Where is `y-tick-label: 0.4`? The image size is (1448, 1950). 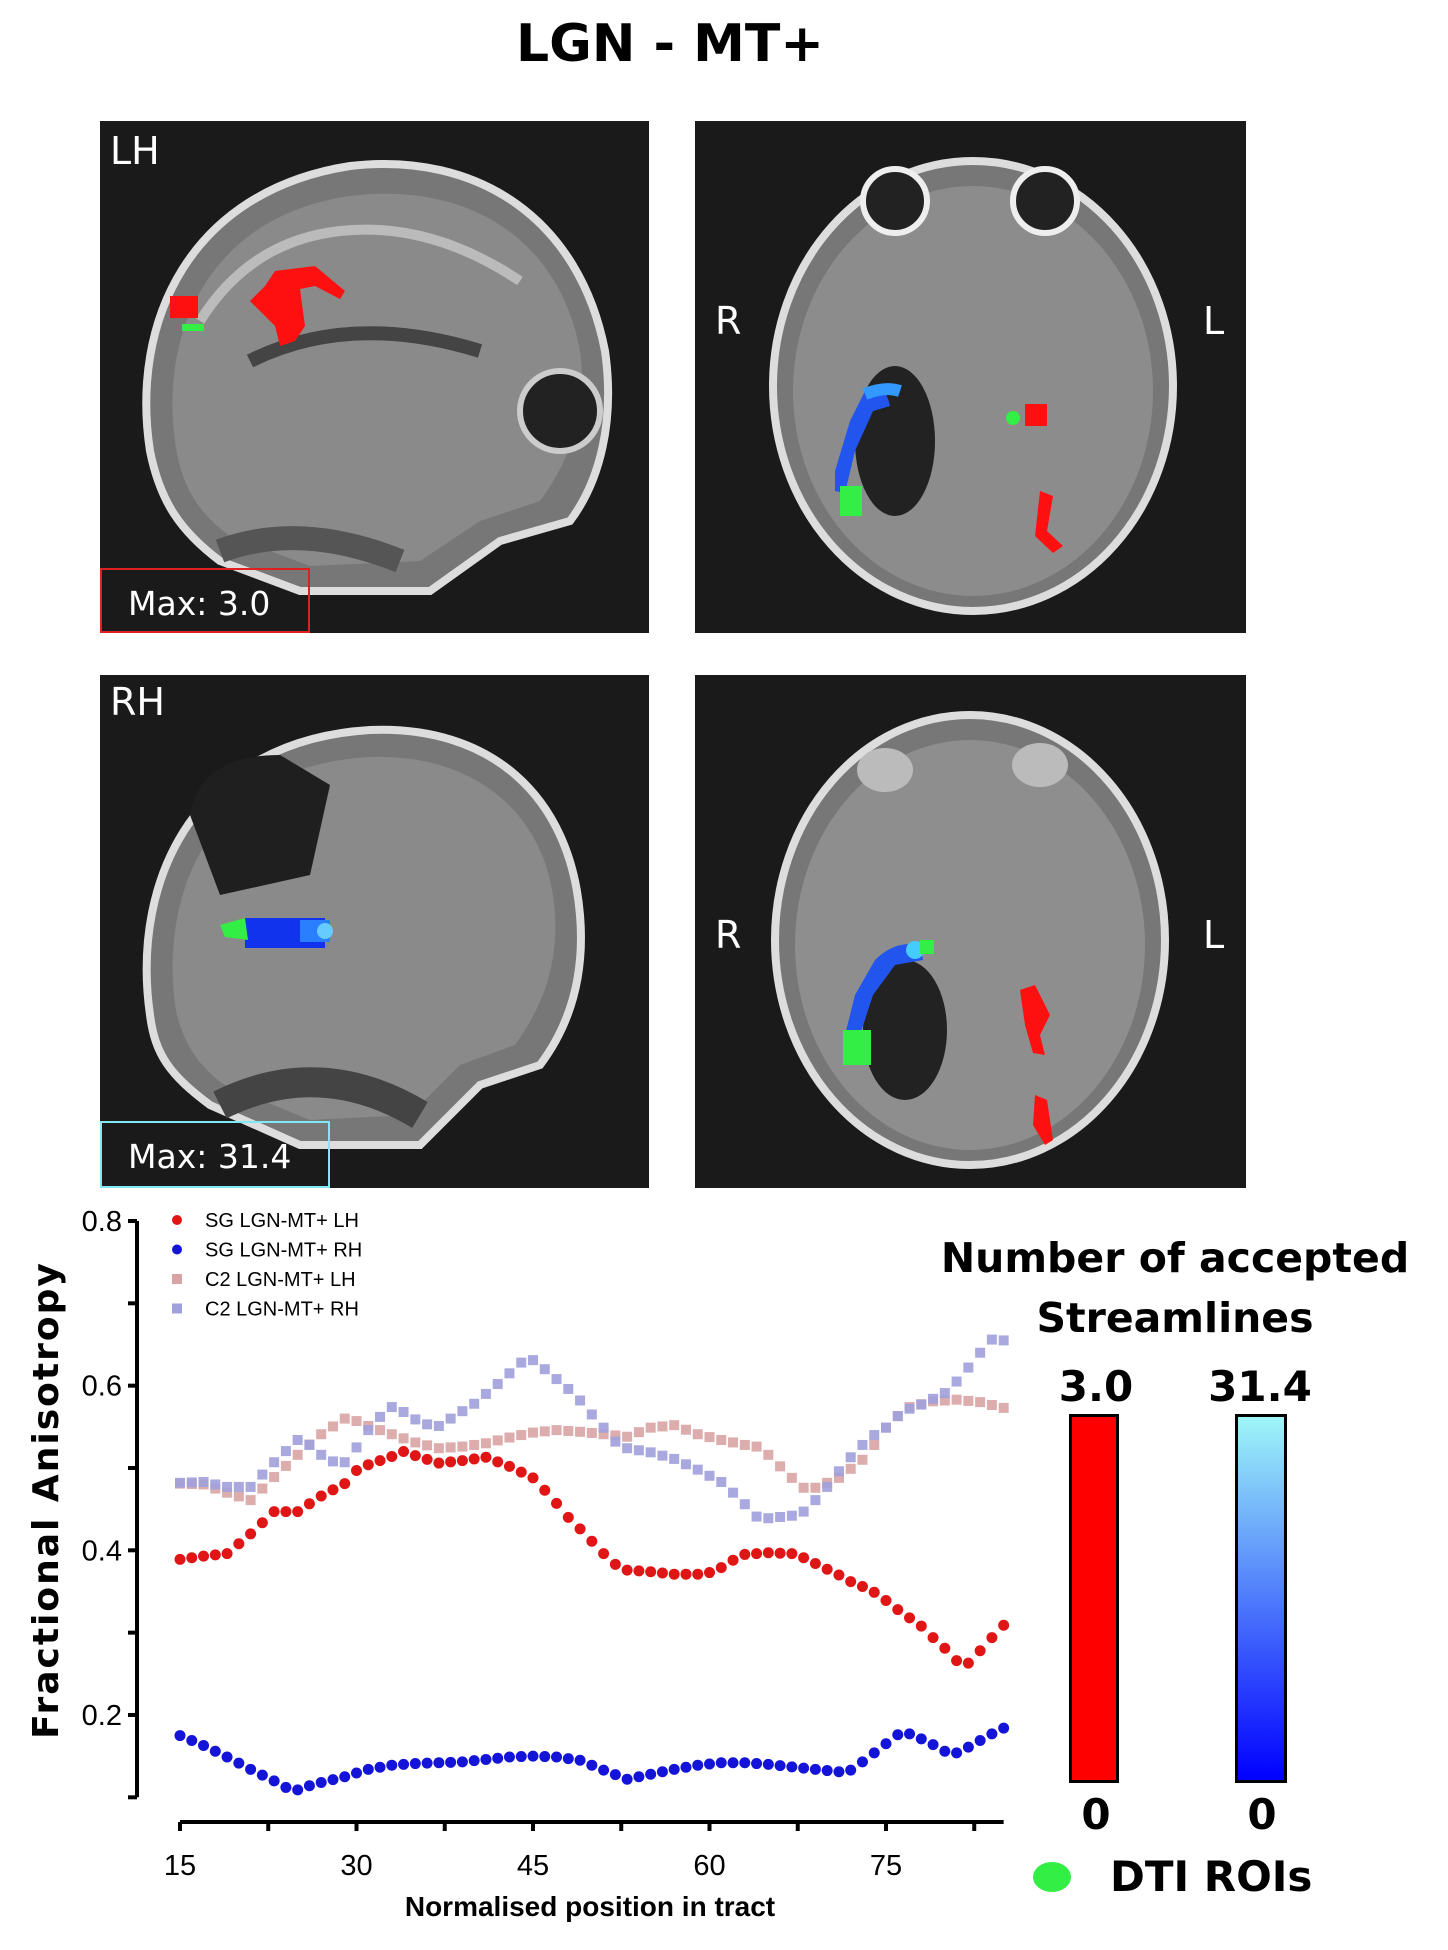 y-tick-label: 0.4 is located at coordinates (102, 1551).